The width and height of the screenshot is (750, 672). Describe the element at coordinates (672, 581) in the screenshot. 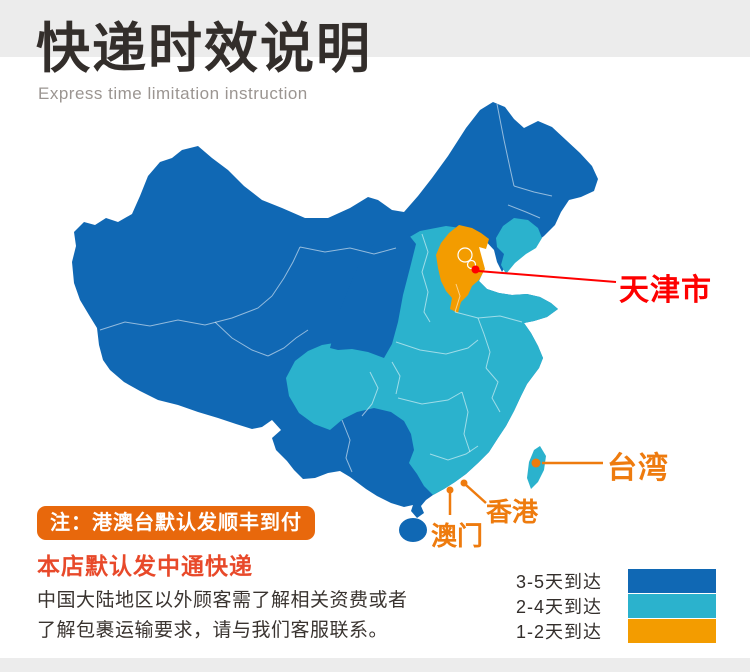

I see `legend-swatch-blue` at that location.